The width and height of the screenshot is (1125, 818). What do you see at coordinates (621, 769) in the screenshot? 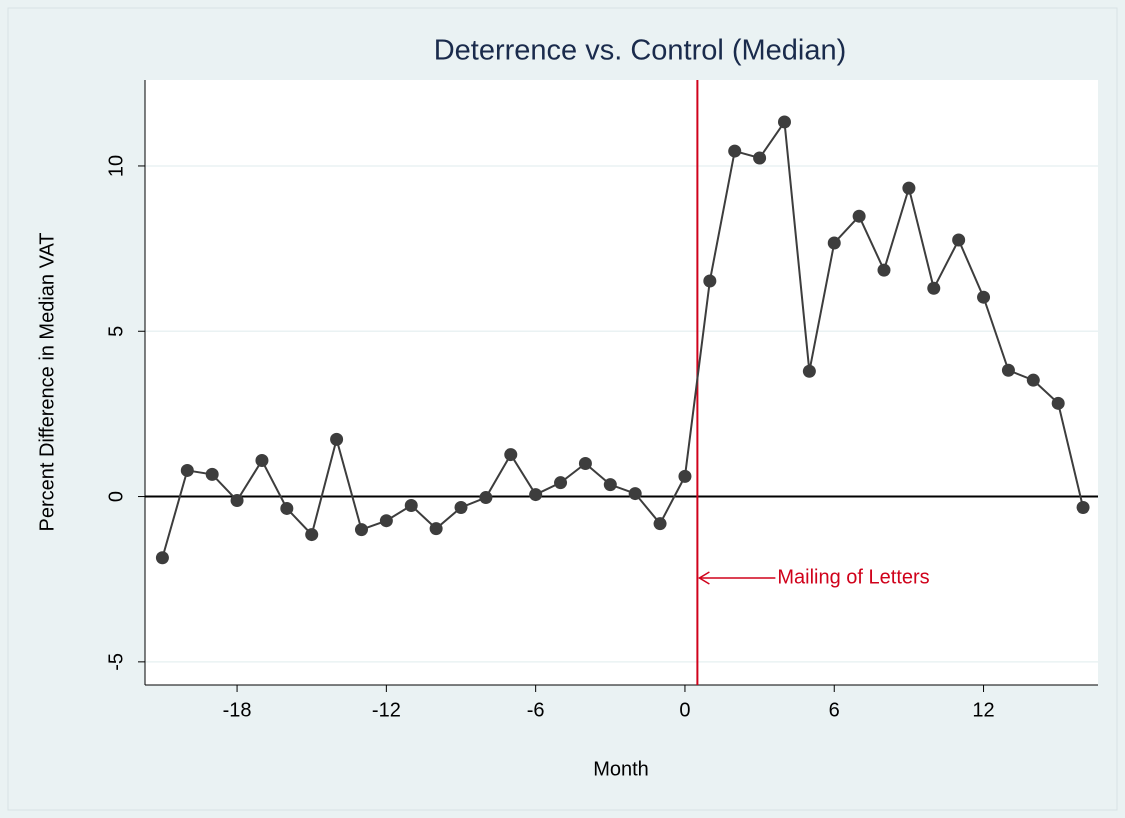
I see `x-axis-label: Month` at bounding box center [621, 769].